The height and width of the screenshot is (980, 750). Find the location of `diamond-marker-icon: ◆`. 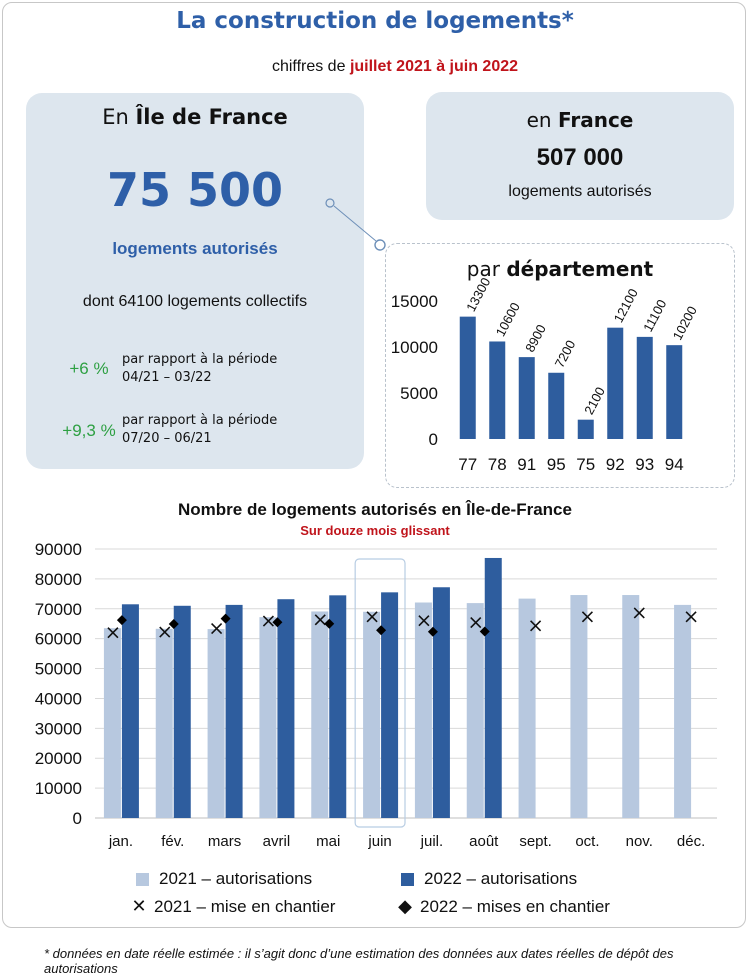

diamond-marker-icon: ◆ is located at coordinates (405, 906).